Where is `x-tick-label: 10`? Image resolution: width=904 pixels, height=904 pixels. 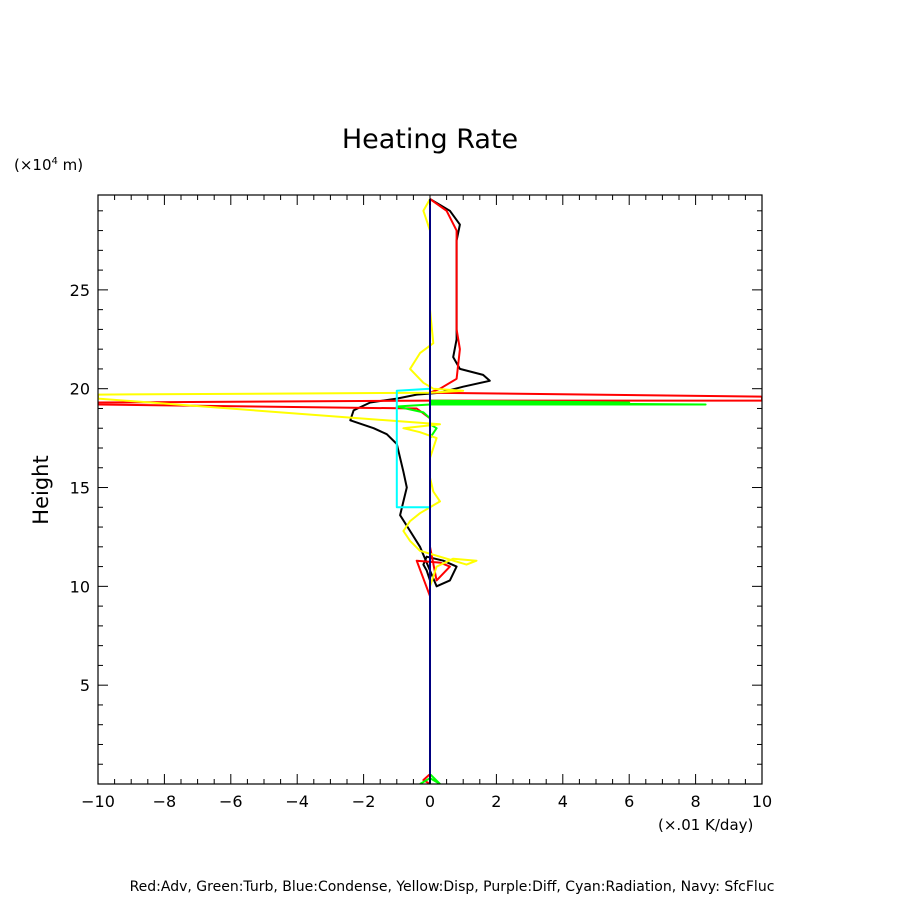 x-tick-label: 10 is located at coordinates (762, 801).